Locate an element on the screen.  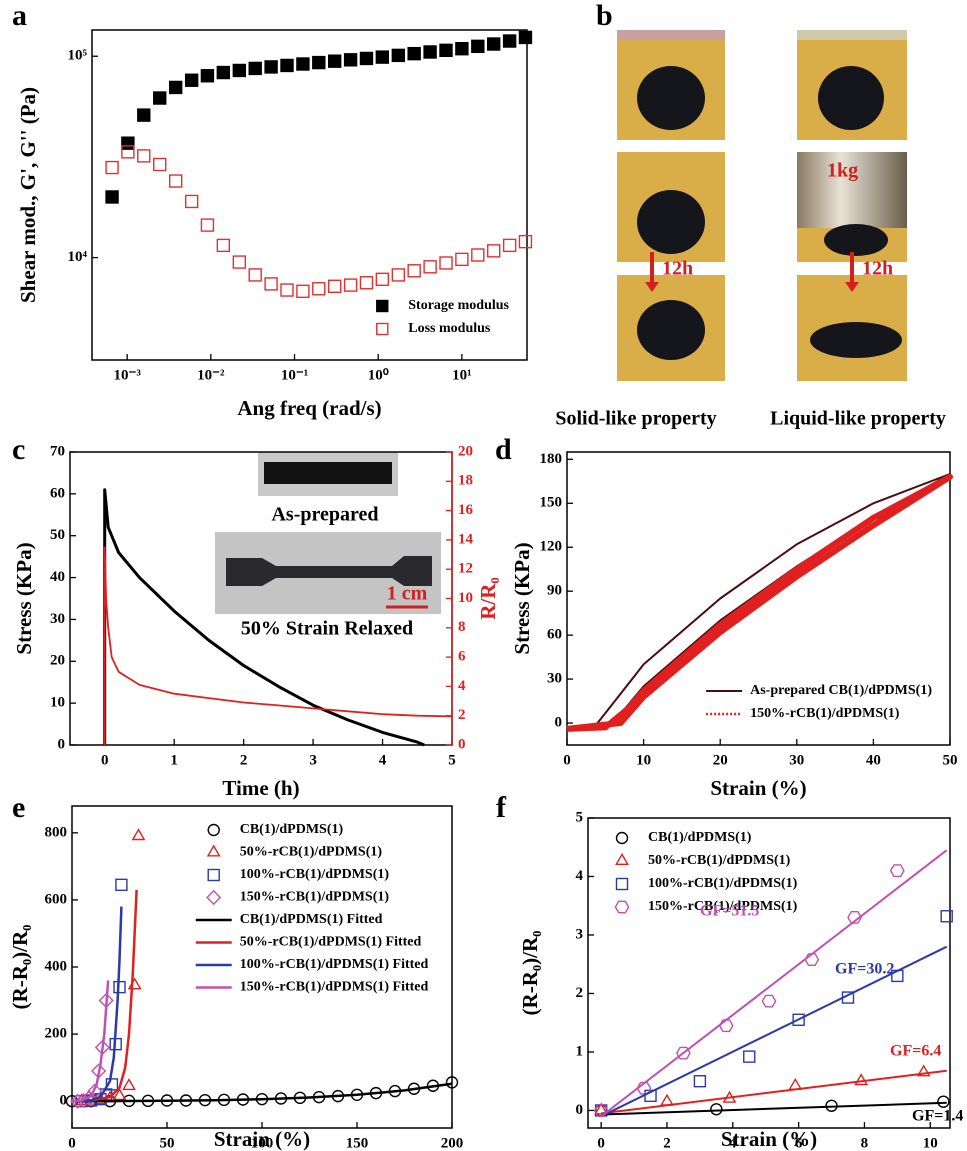
panel-label: c is located at coordinates (18, 449).